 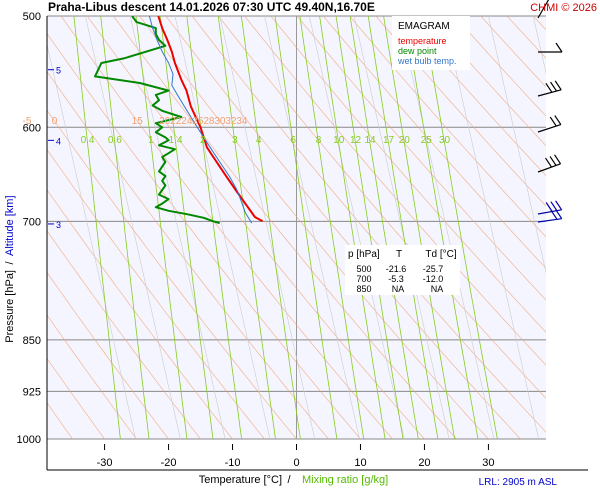 I want to click on values-table-box, so click(x=402, y=270).